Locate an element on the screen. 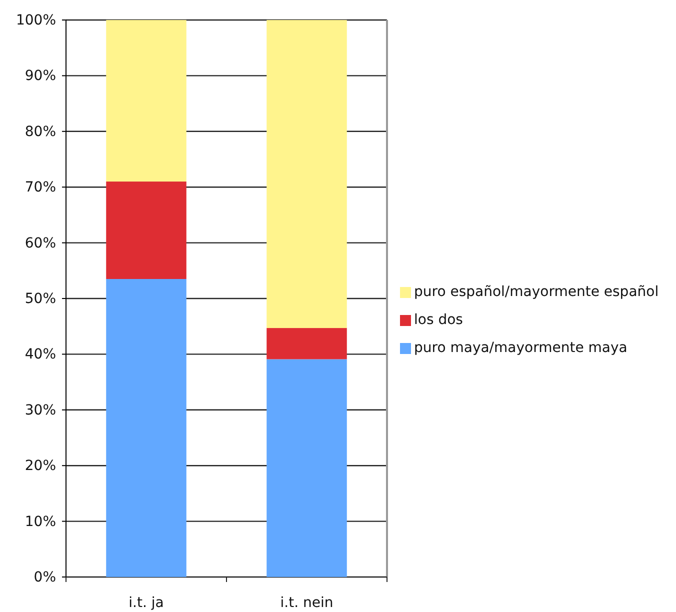  legend-label: los dos is located at coordinates (438, 320).